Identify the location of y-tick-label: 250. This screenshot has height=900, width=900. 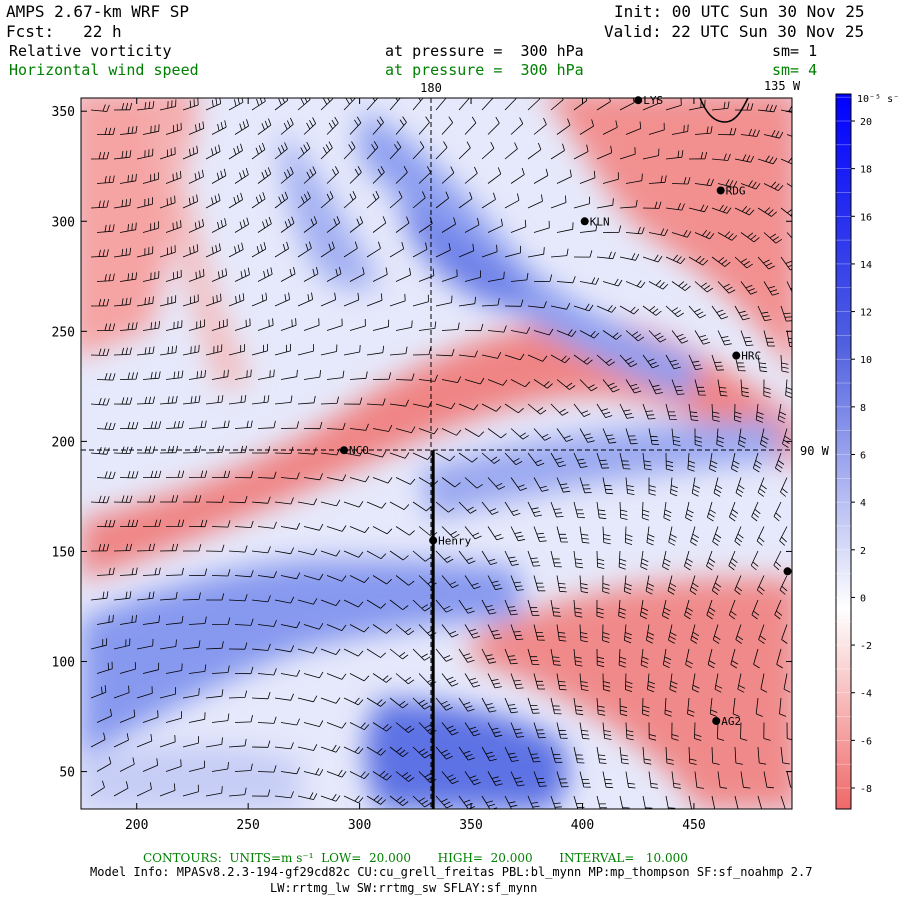
(63, 332).